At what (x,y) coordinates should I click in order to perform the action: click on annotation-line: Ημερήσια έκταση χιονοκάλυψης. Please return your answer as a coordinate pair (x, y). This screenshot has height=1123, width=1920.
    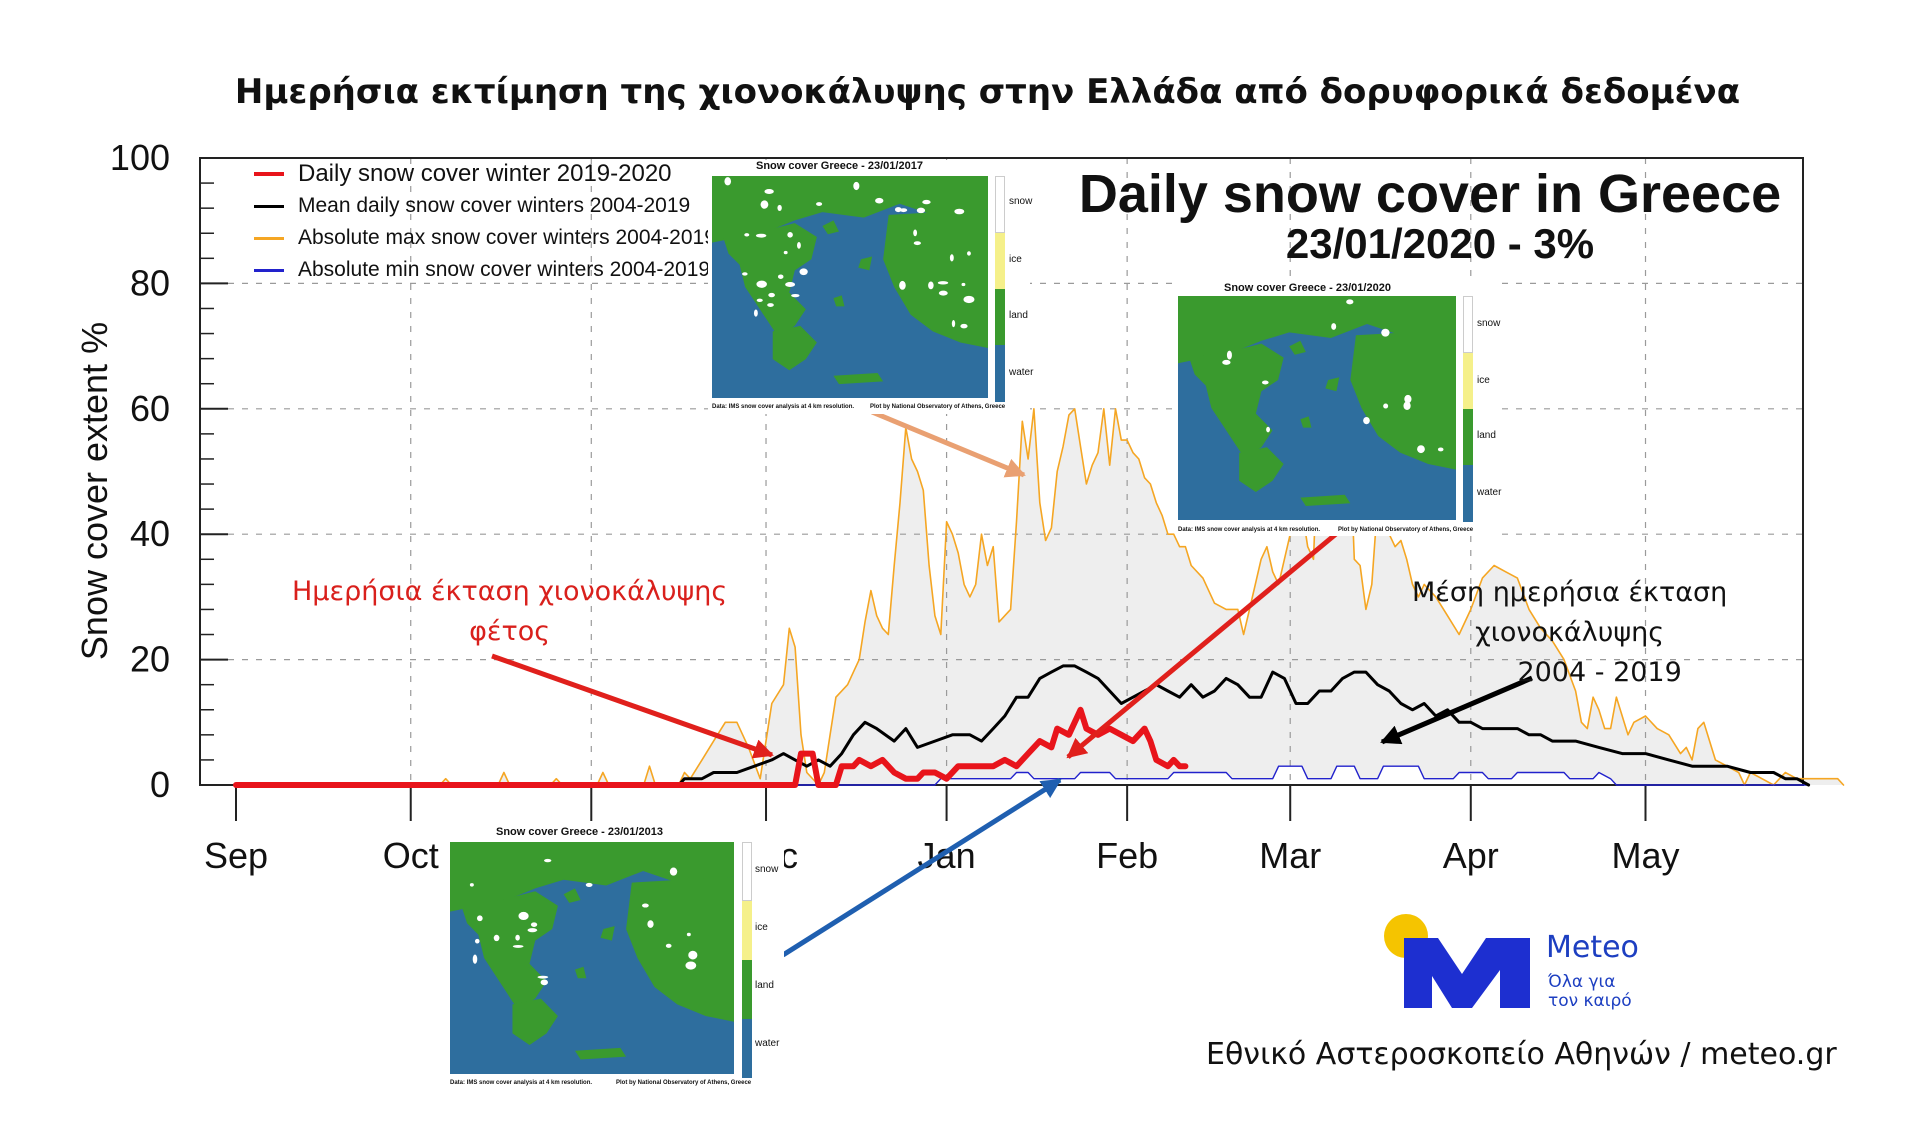
    Looking at the image, I should click on (510, 591).